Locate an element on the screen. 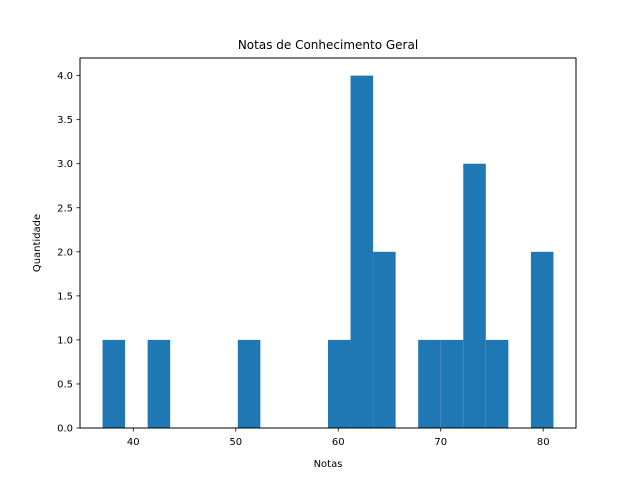 The height and width of the screenshot is (480, 640). y-tick-label: 0.5 is located at coordinates (65, 384).